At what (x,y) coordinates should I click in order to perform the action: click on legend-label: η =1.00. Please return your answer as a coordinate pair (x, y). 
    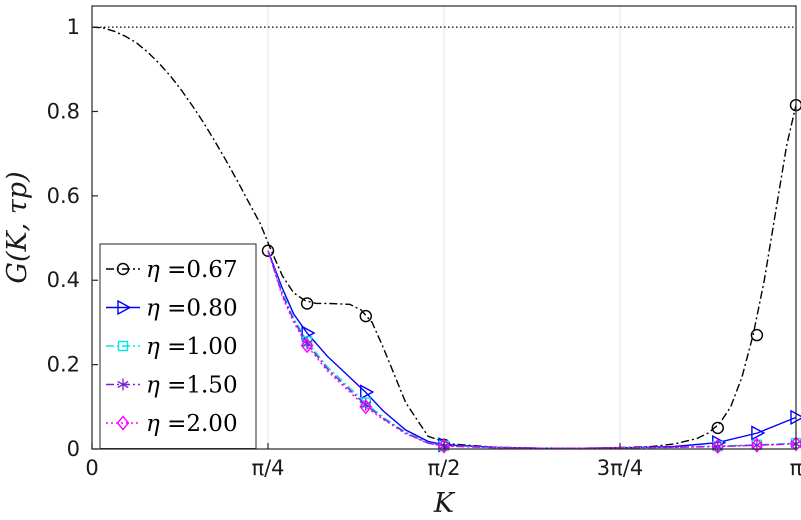
    Looking at the image, I should click on (192, 347).